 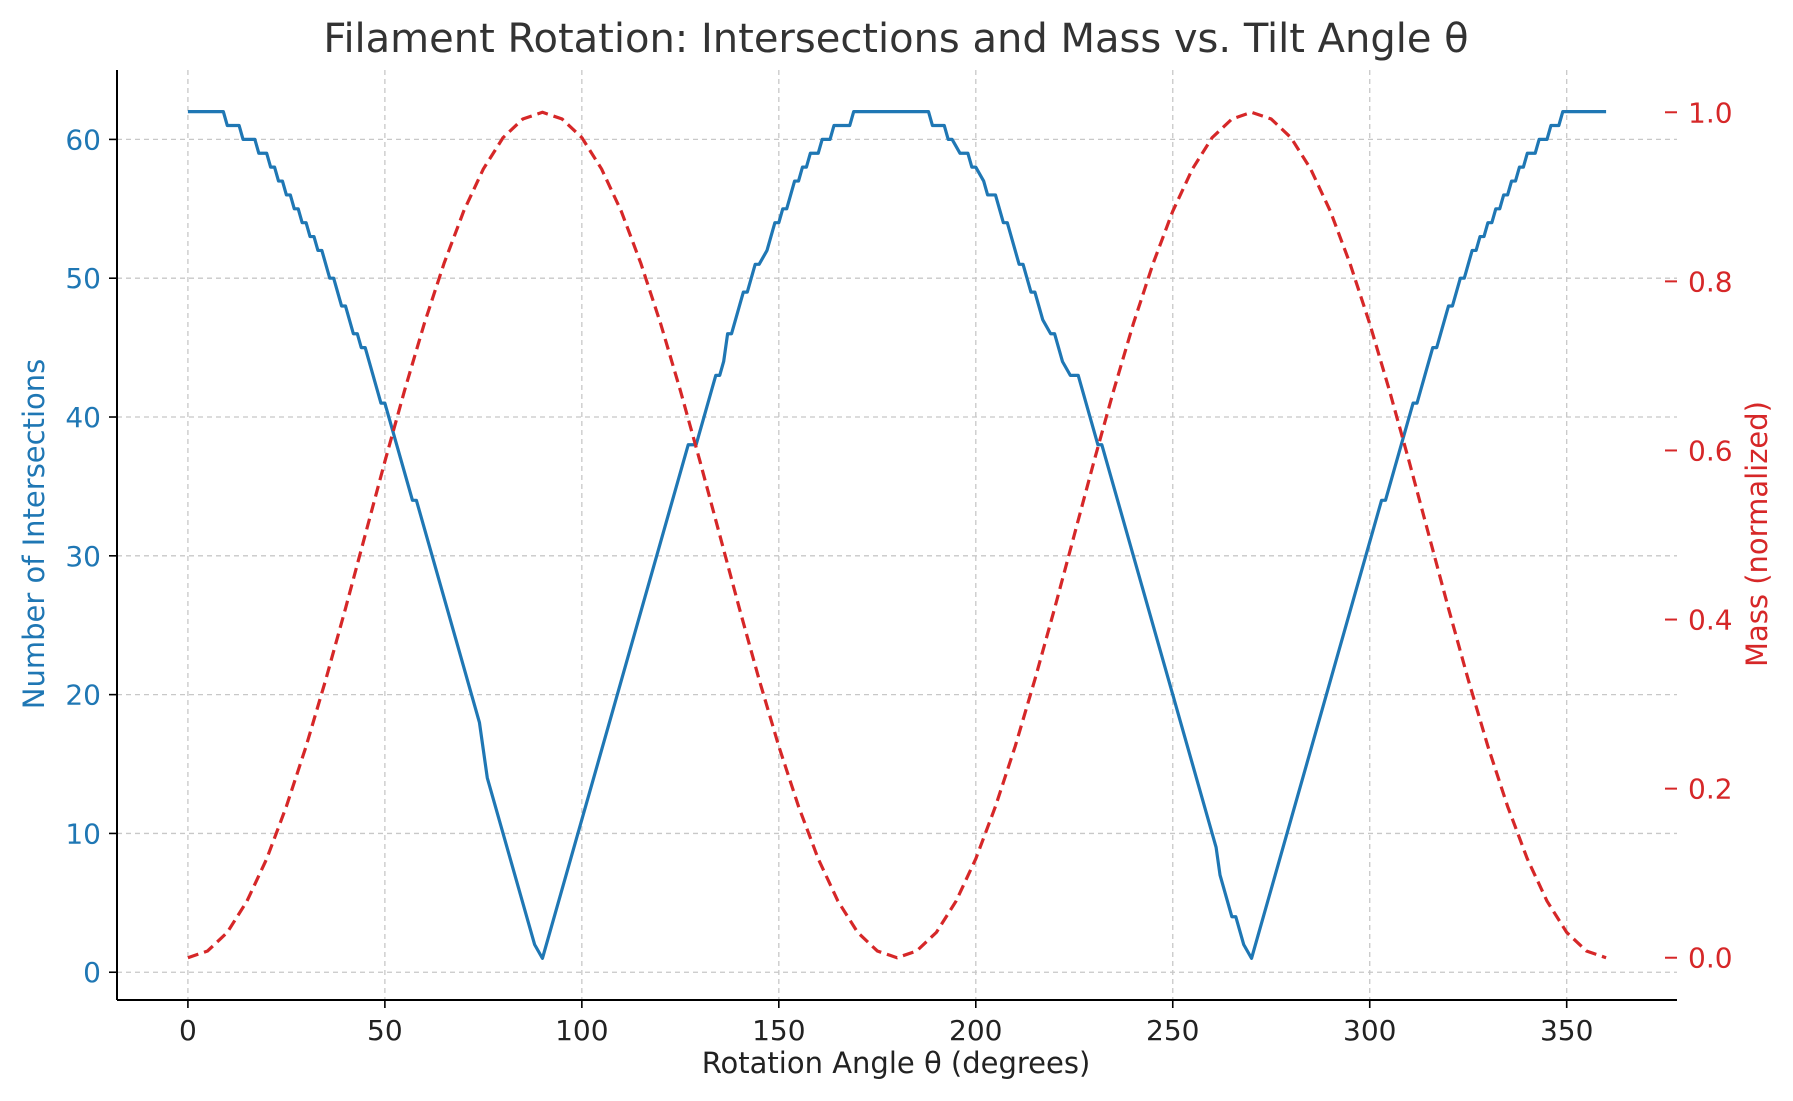 What do you see at coordinates (188, 1030) in the screenshot?
I see `x-tick-label: 0` at bounding box center [188, 1030].